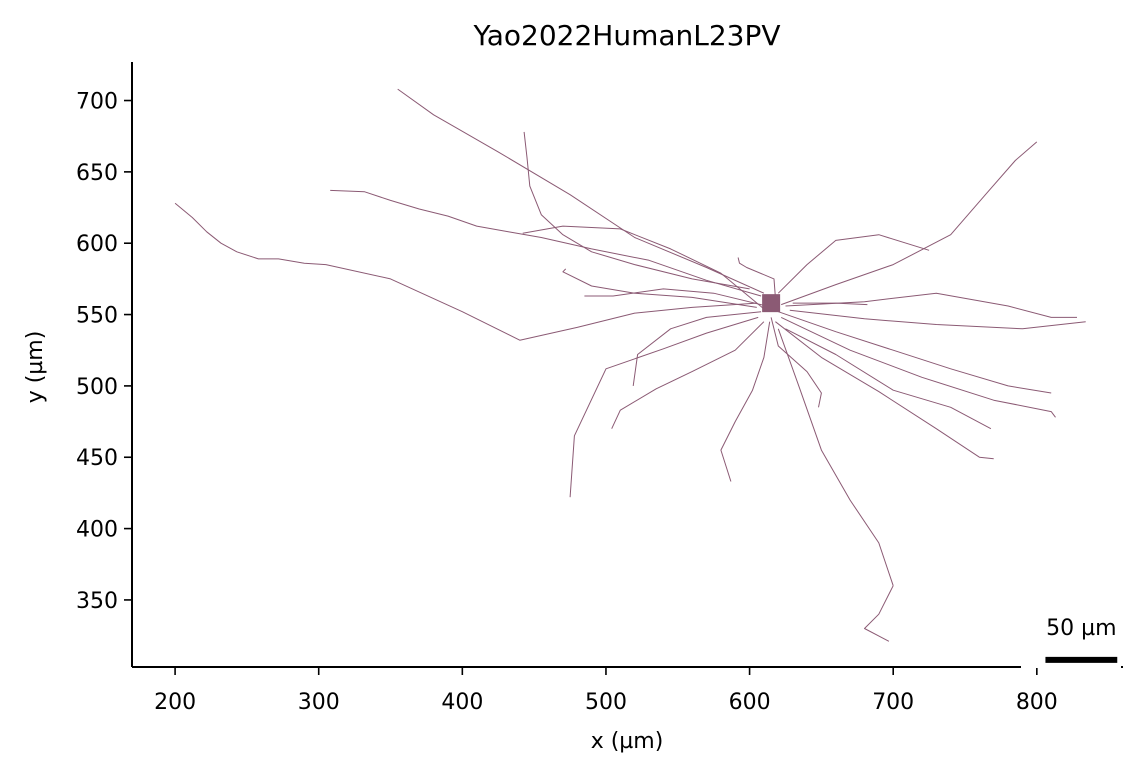  Describe the element at coordinates (104, 352) in the screenshot. I see `y-ticks: 350 400 450 500 550 600 650 700` at that location.